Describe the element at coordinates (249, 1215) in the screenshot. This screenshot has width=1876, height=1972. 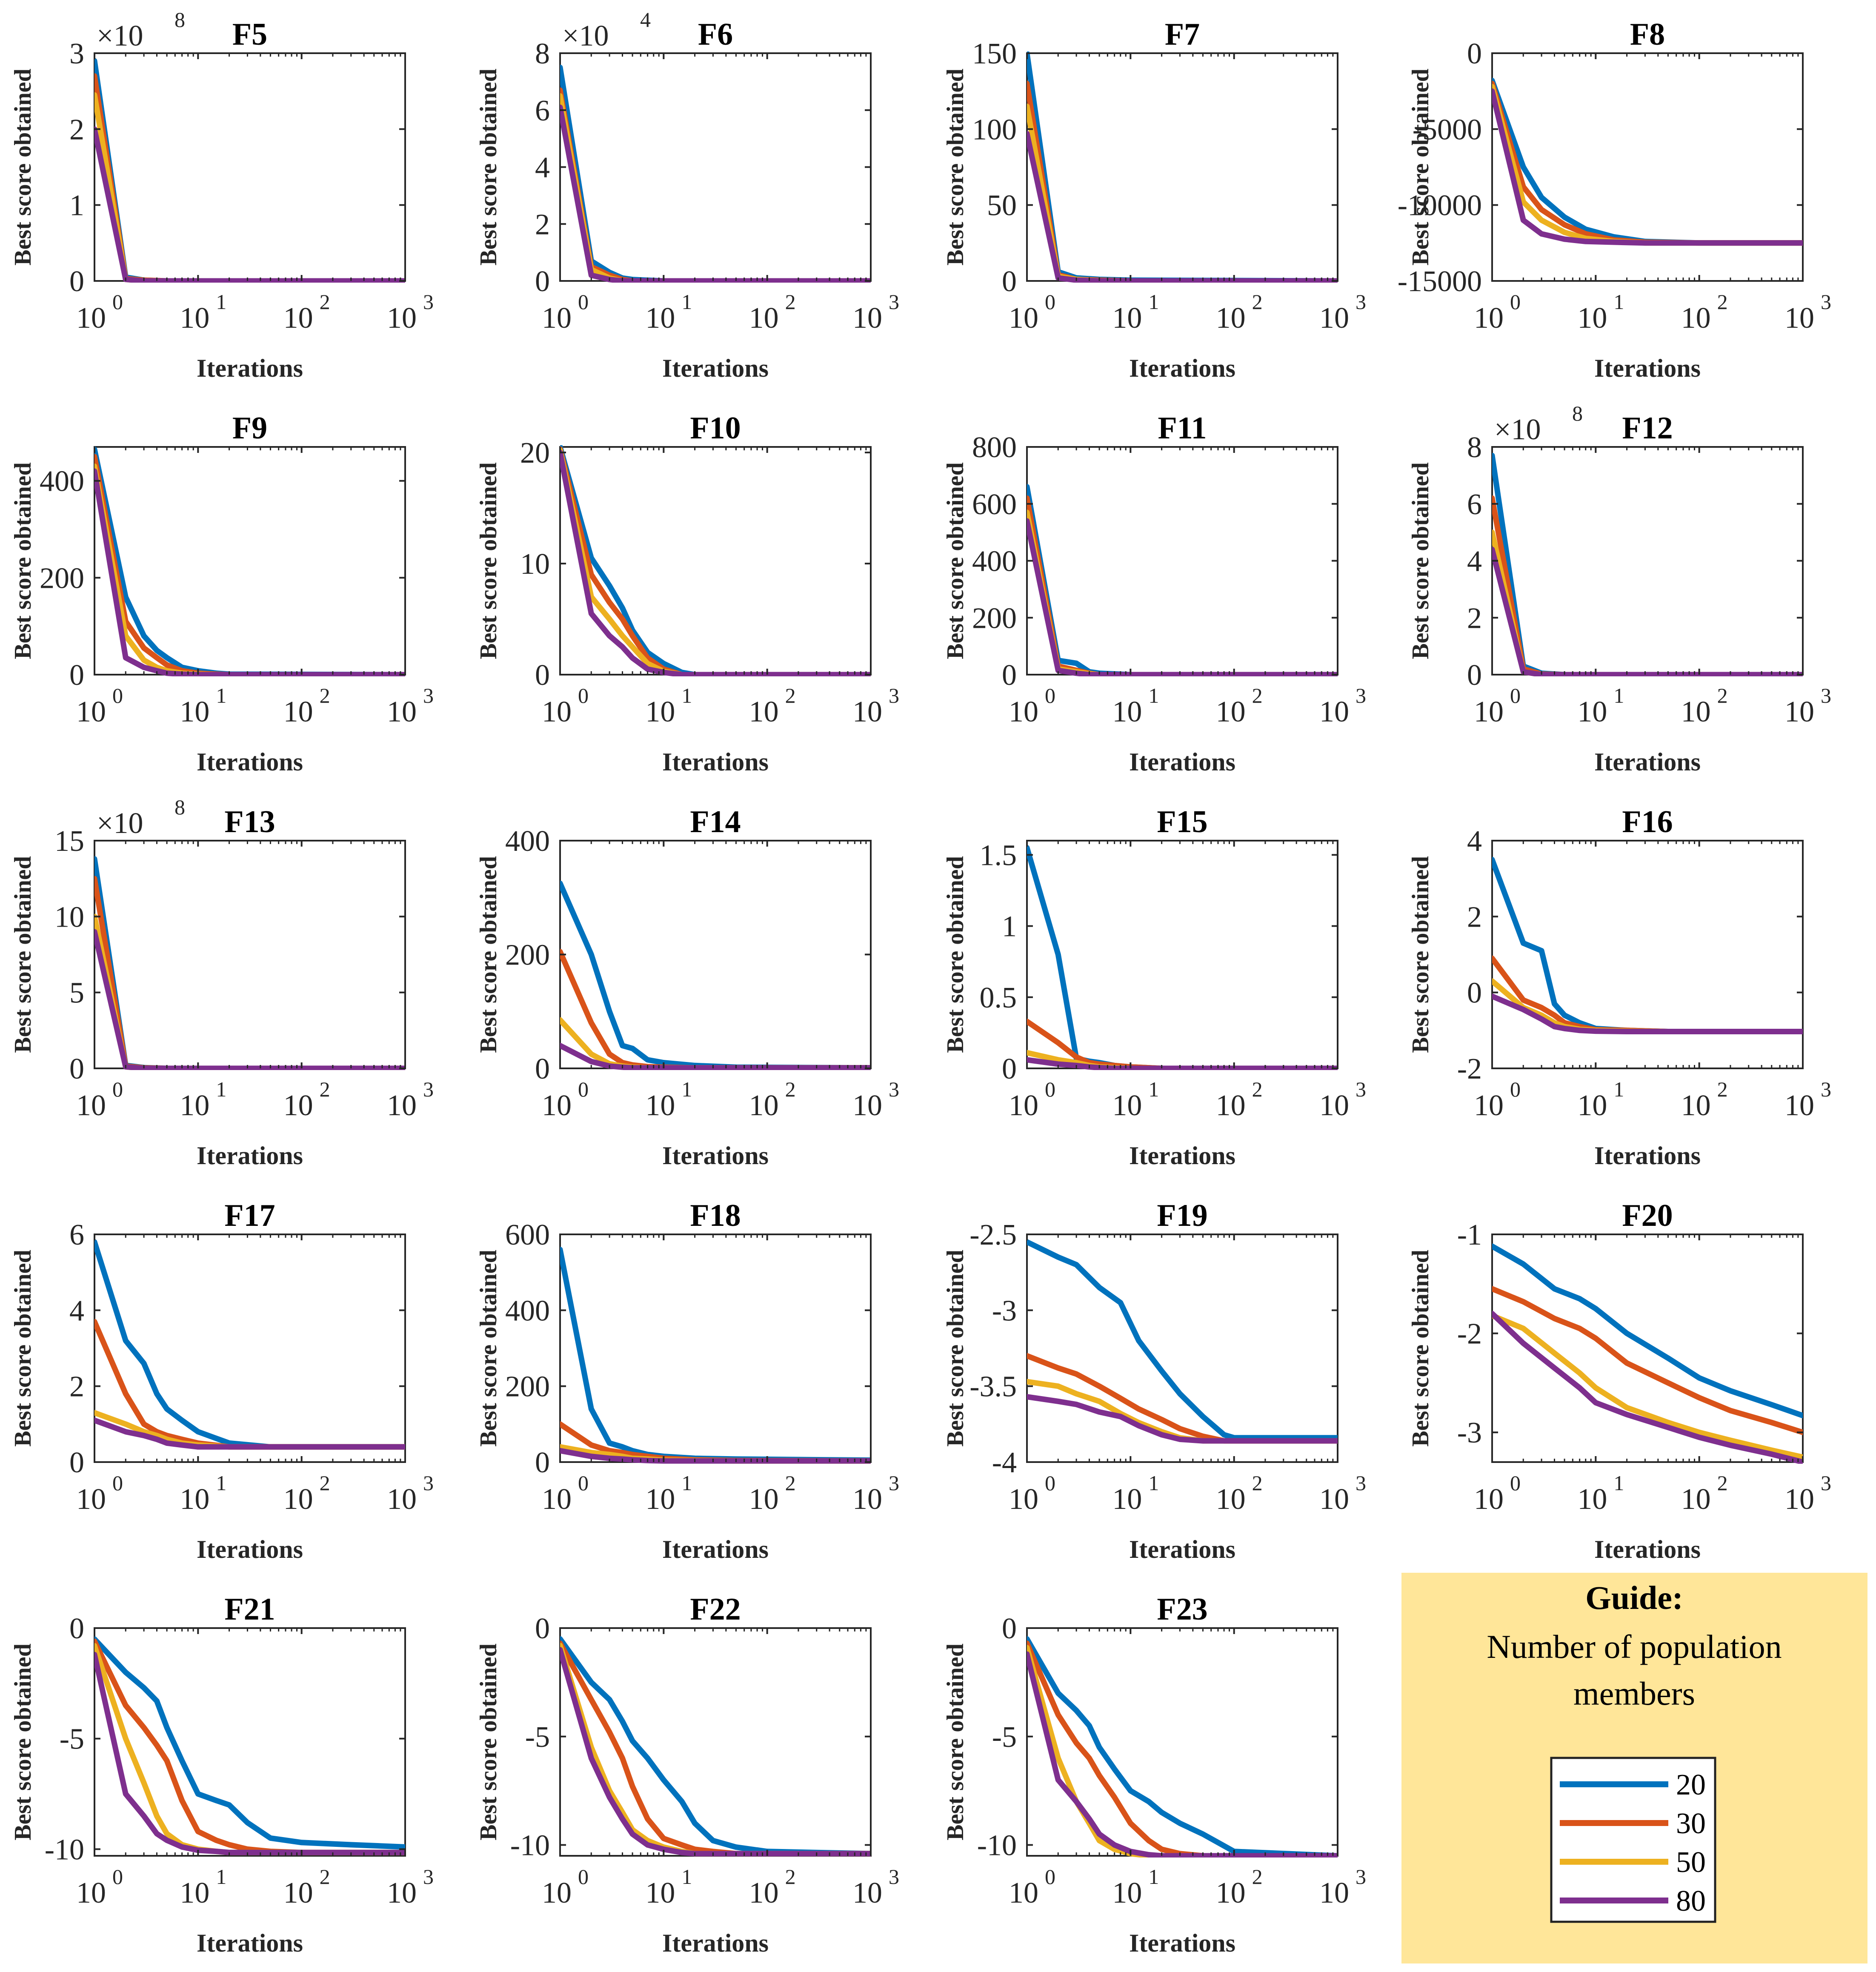
I see `subplot-title: F17` at that location.